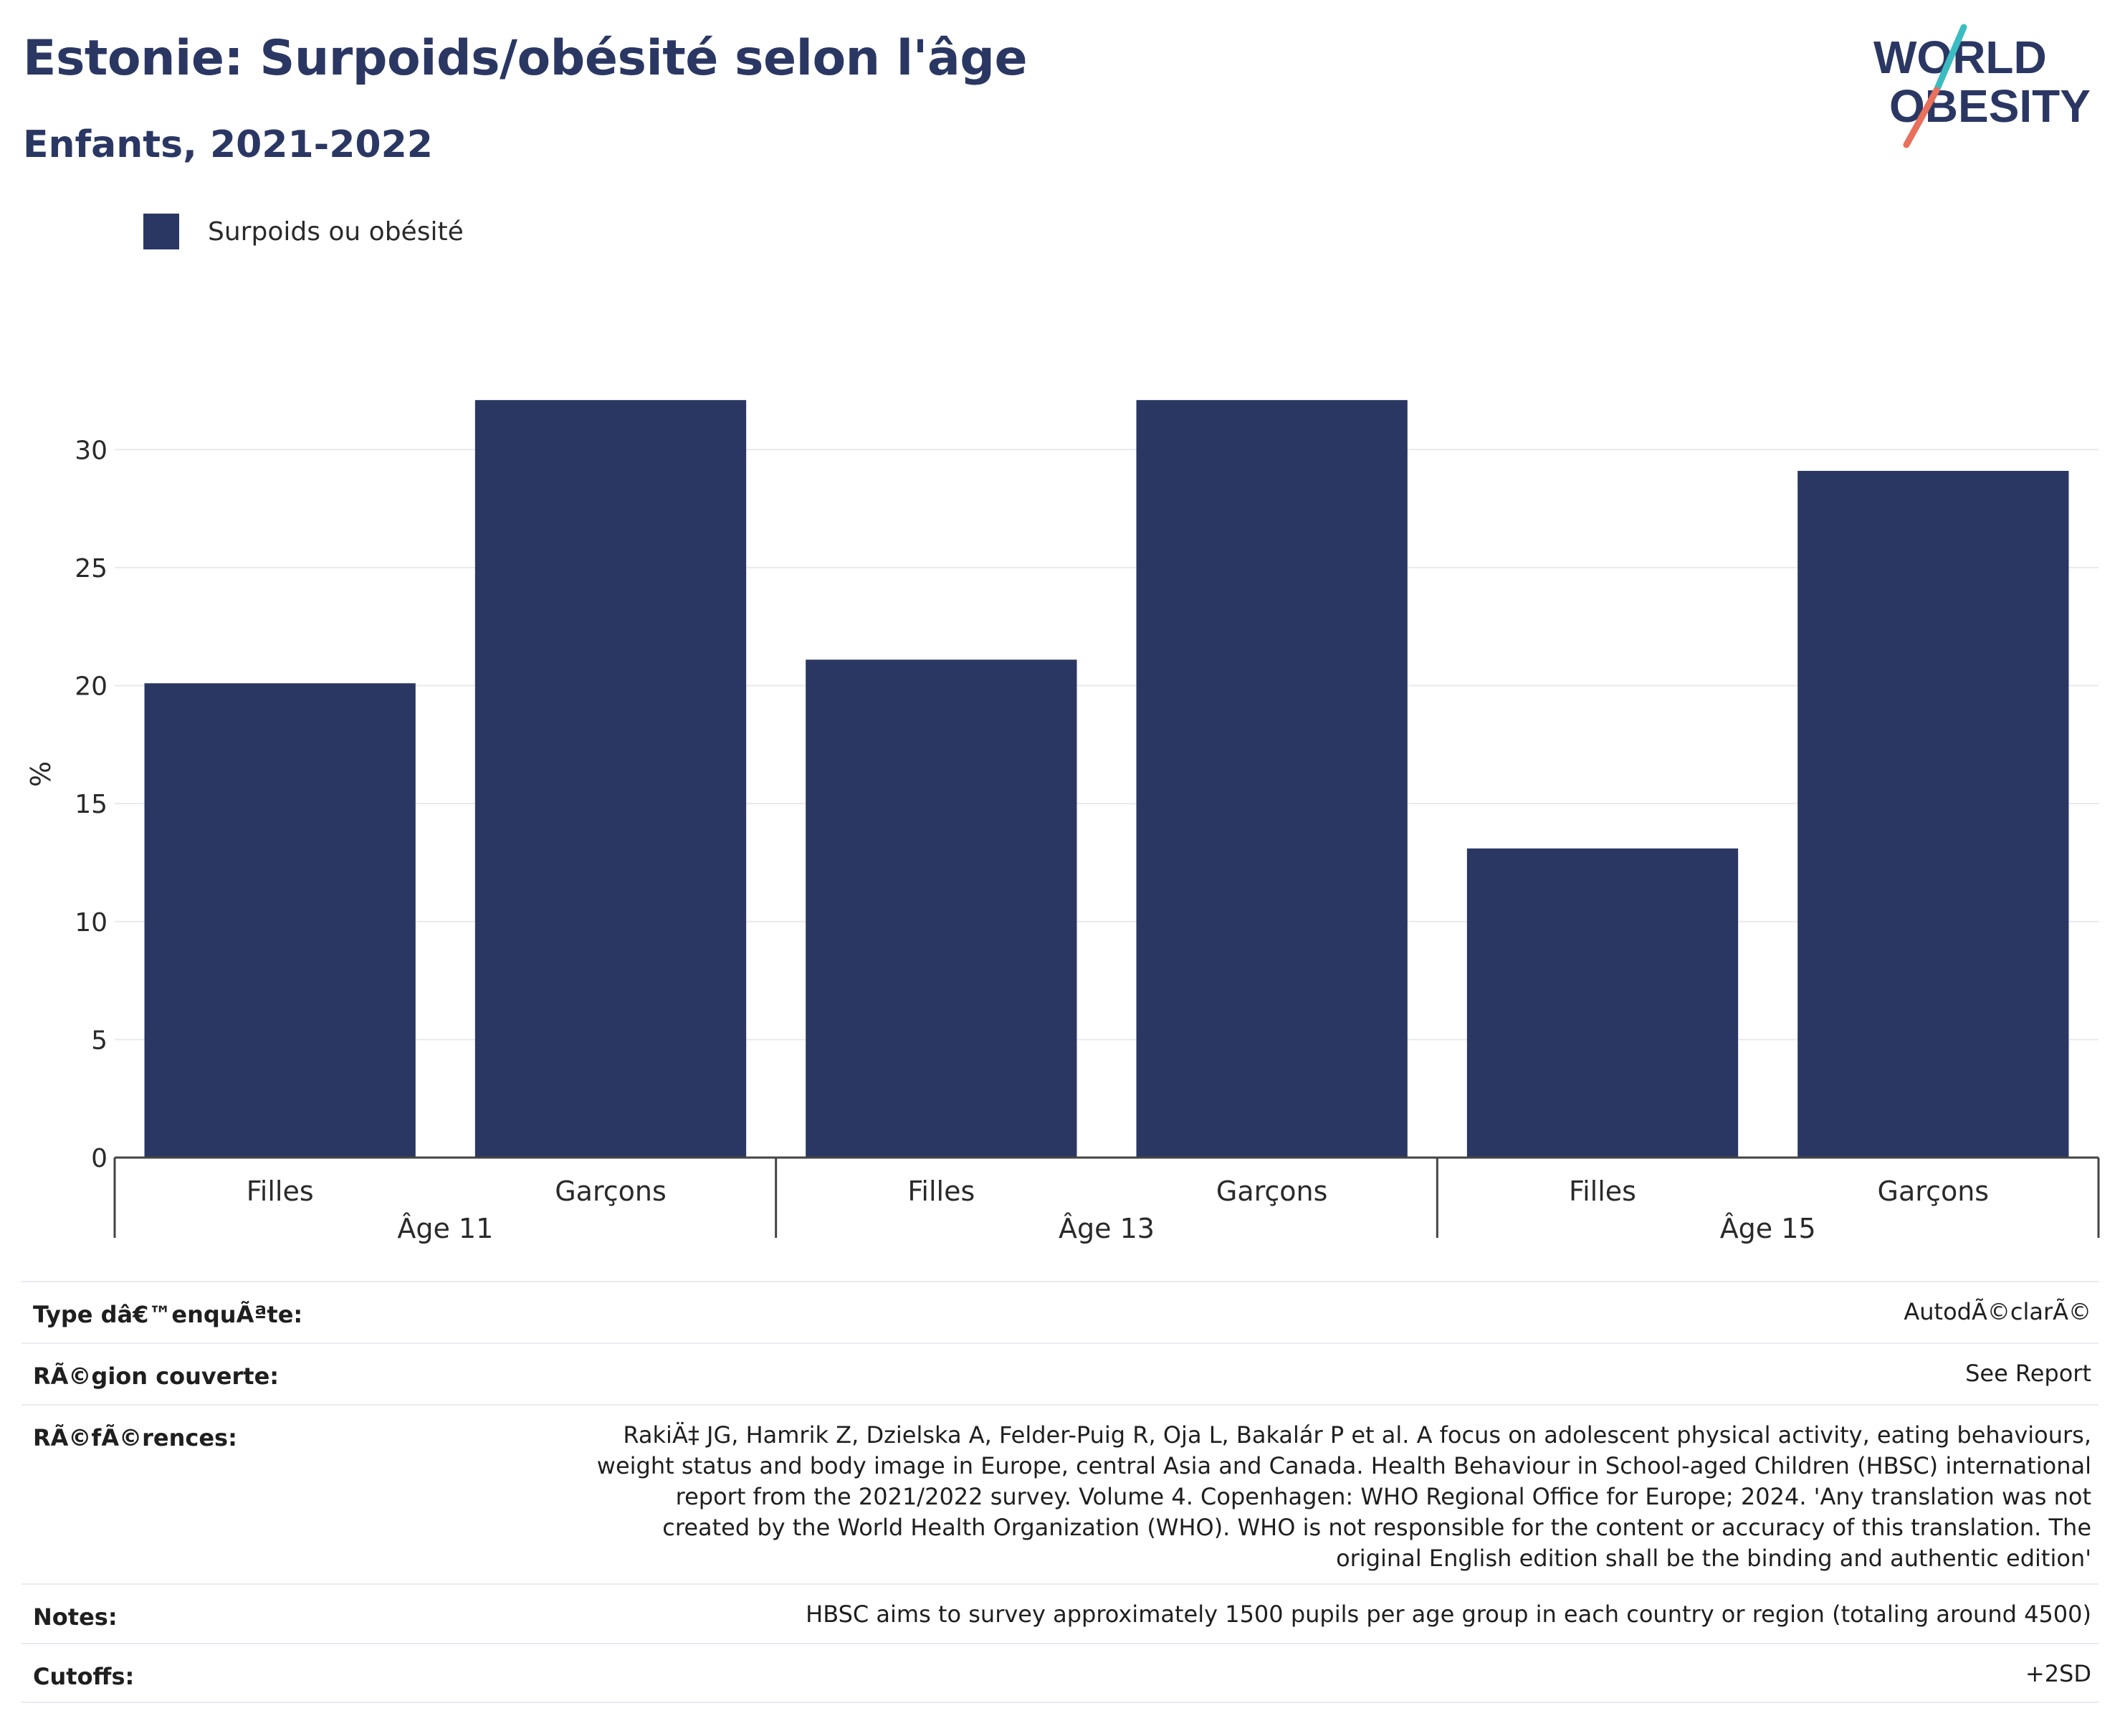 This screenshot has height=1736, width=2120. I want to click on legend-swatch, so click(161, 231).